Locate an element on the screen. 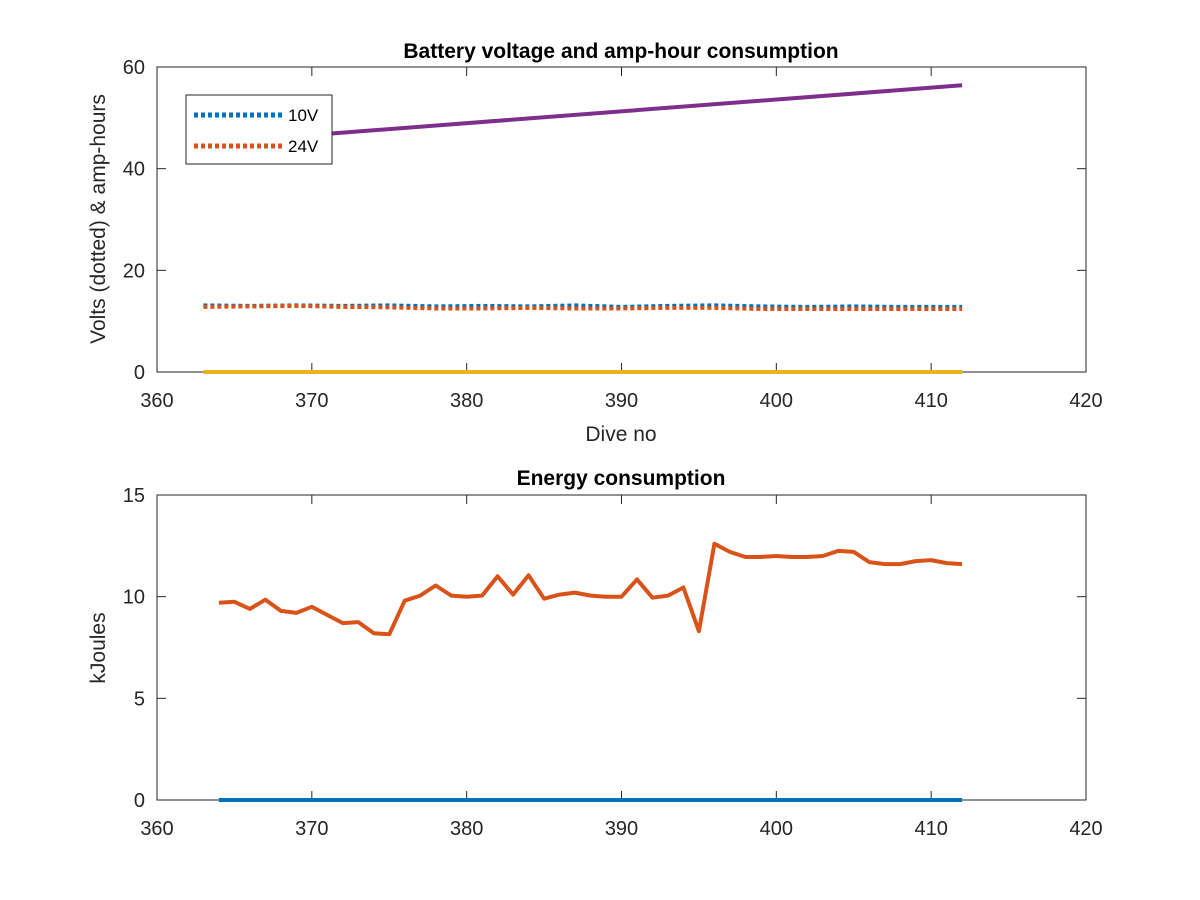 This screenshot has height=900, width=1200. legend-box is located at coordinates (259, 129).